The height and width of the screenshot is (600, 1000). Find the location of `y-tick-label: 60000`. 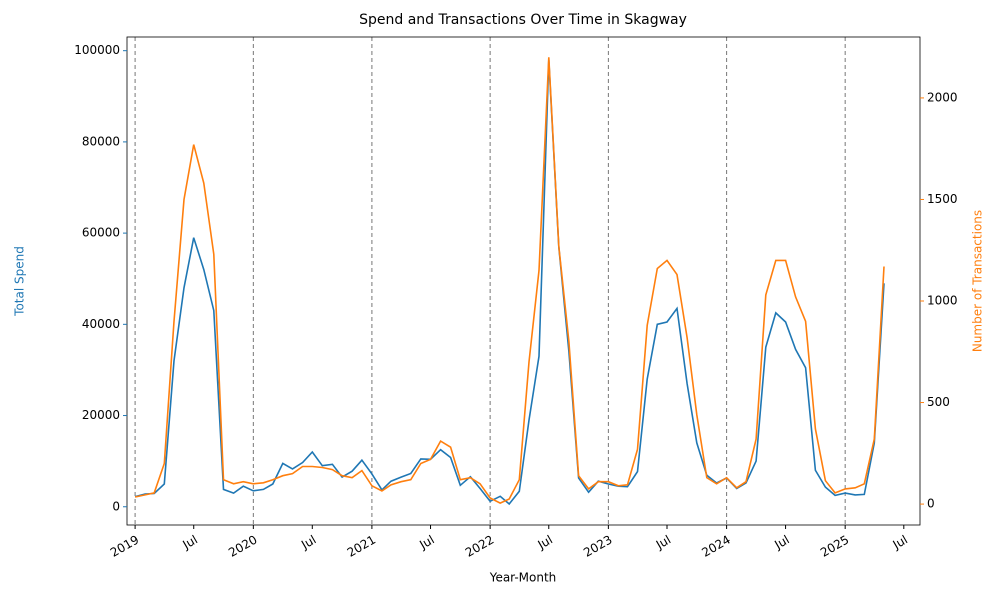

y-tick-label: 60000 is located at coordinates (101, 233).